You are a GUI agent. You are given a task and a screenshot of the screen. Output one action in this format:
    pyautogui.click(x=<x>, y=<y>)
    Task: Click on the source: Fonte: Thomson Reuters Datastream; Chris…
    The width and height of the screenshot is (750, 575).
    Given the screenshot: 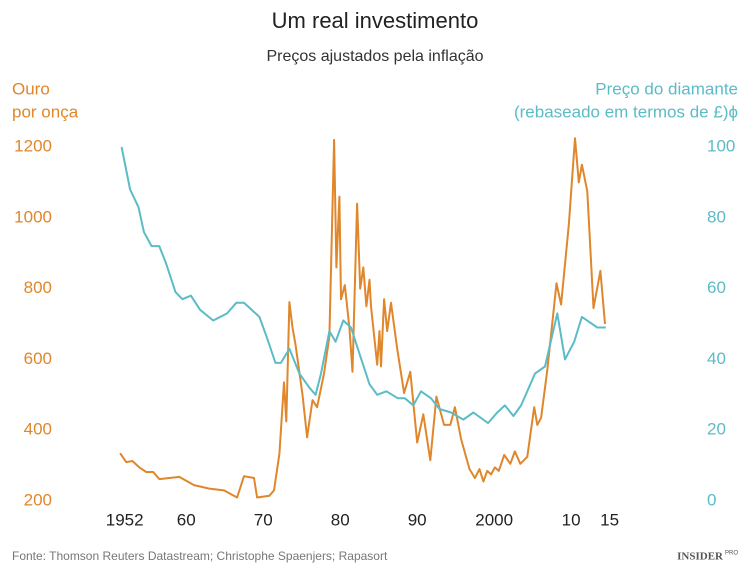 What is the action you would take?
    pyautogui.click(x=200, y=556)
    